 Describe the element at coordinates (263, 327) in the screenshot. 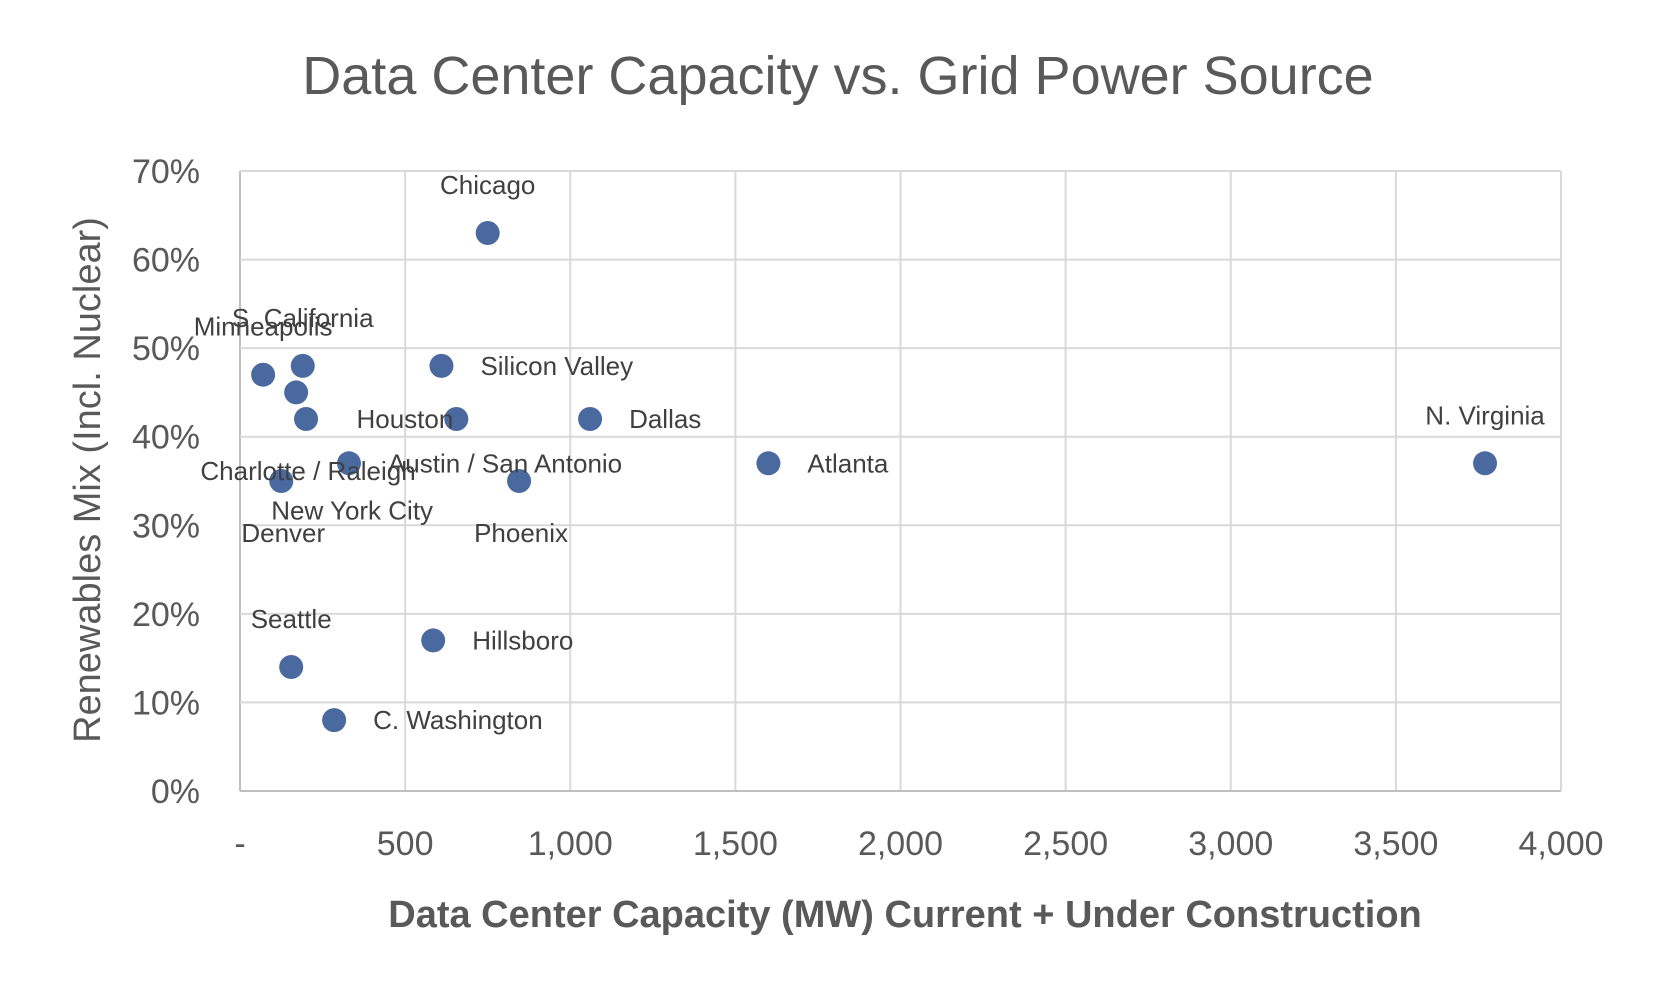

I see `point-label: Minneapolis` at that location.